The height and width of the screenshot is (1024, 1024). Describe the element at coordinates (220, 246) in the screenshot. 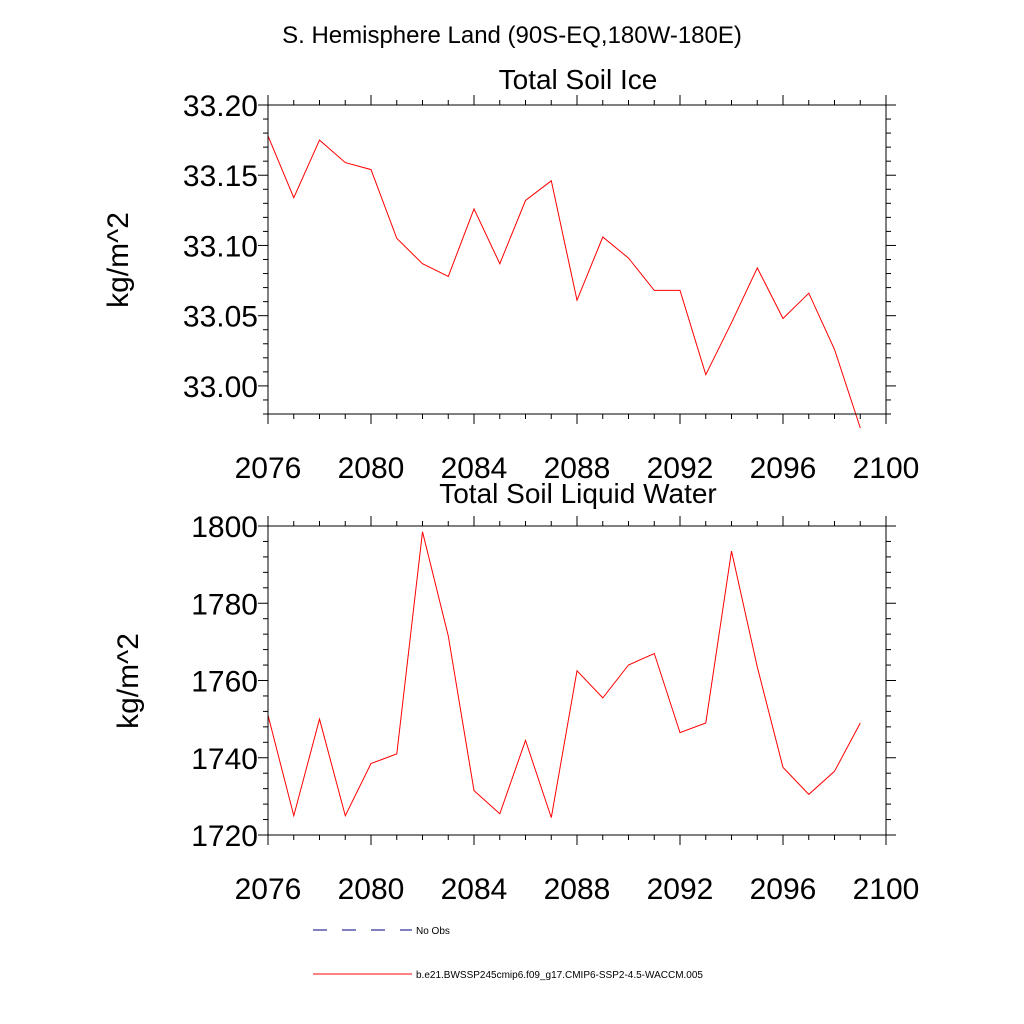

I see `y-tick-label: 33.10` at that location.